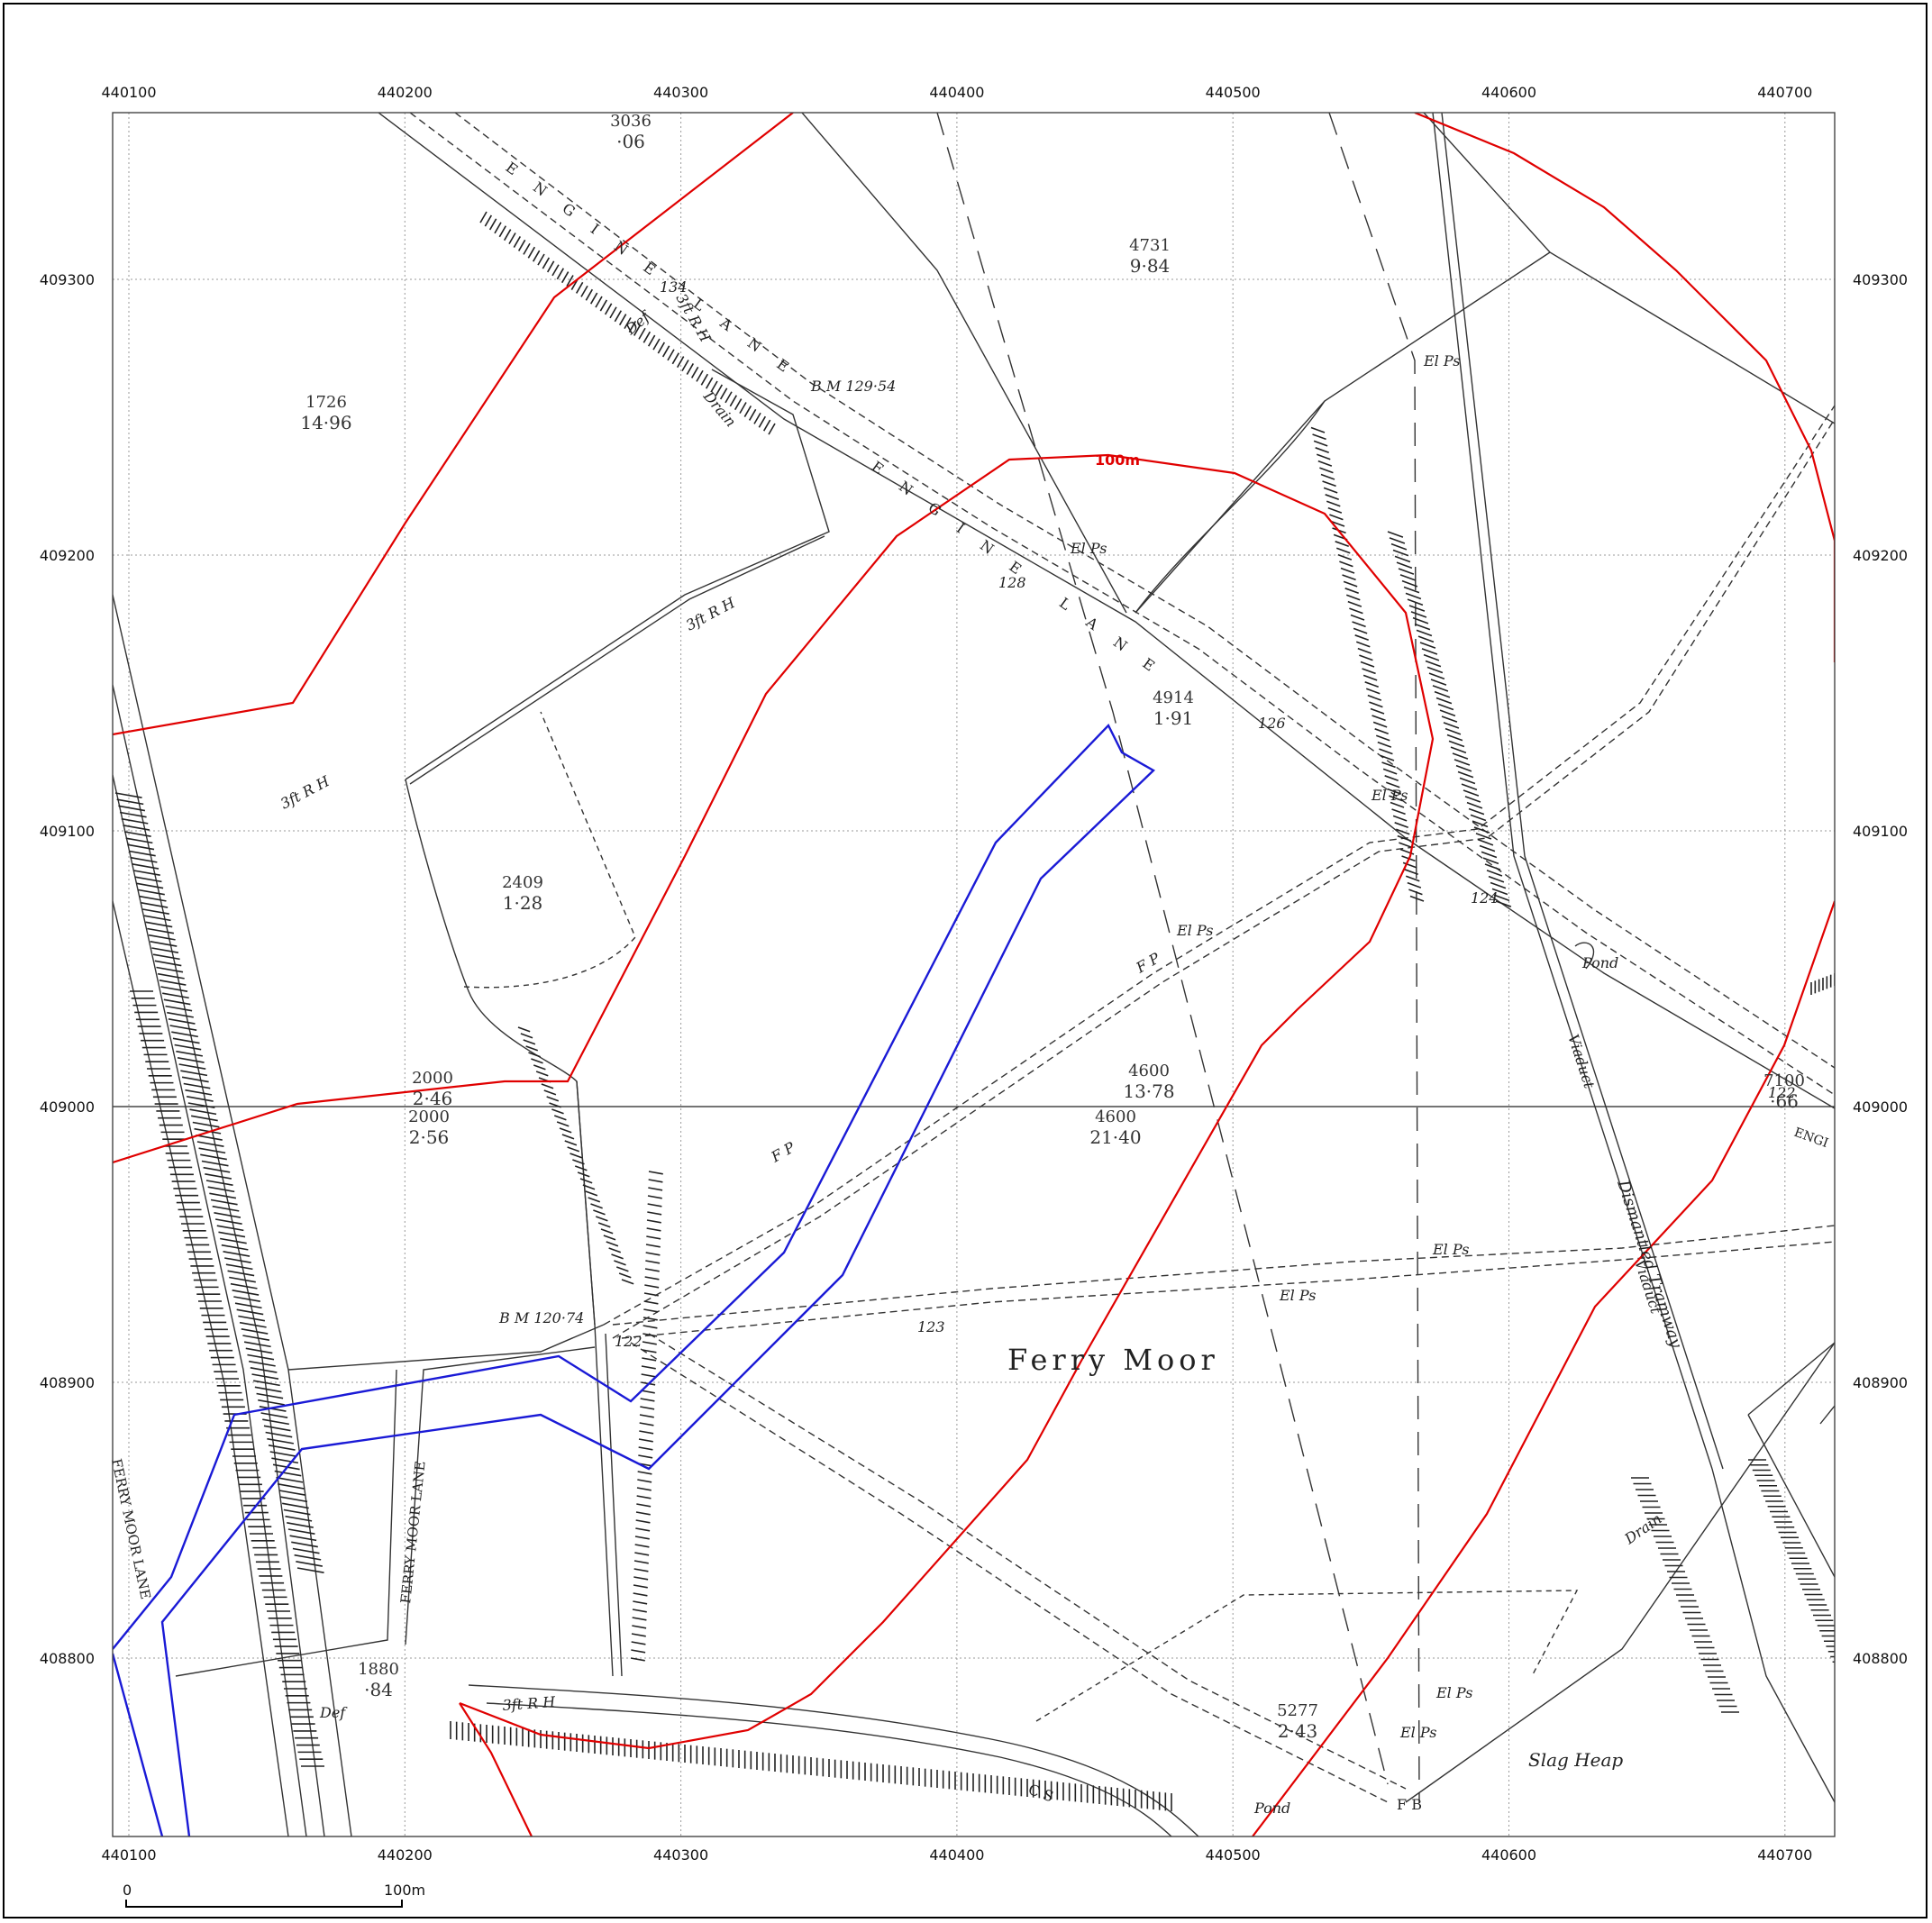  Describe the element at coordinates (326, 403) in the screenshot. I see `parcel-number: 1726` at that location.